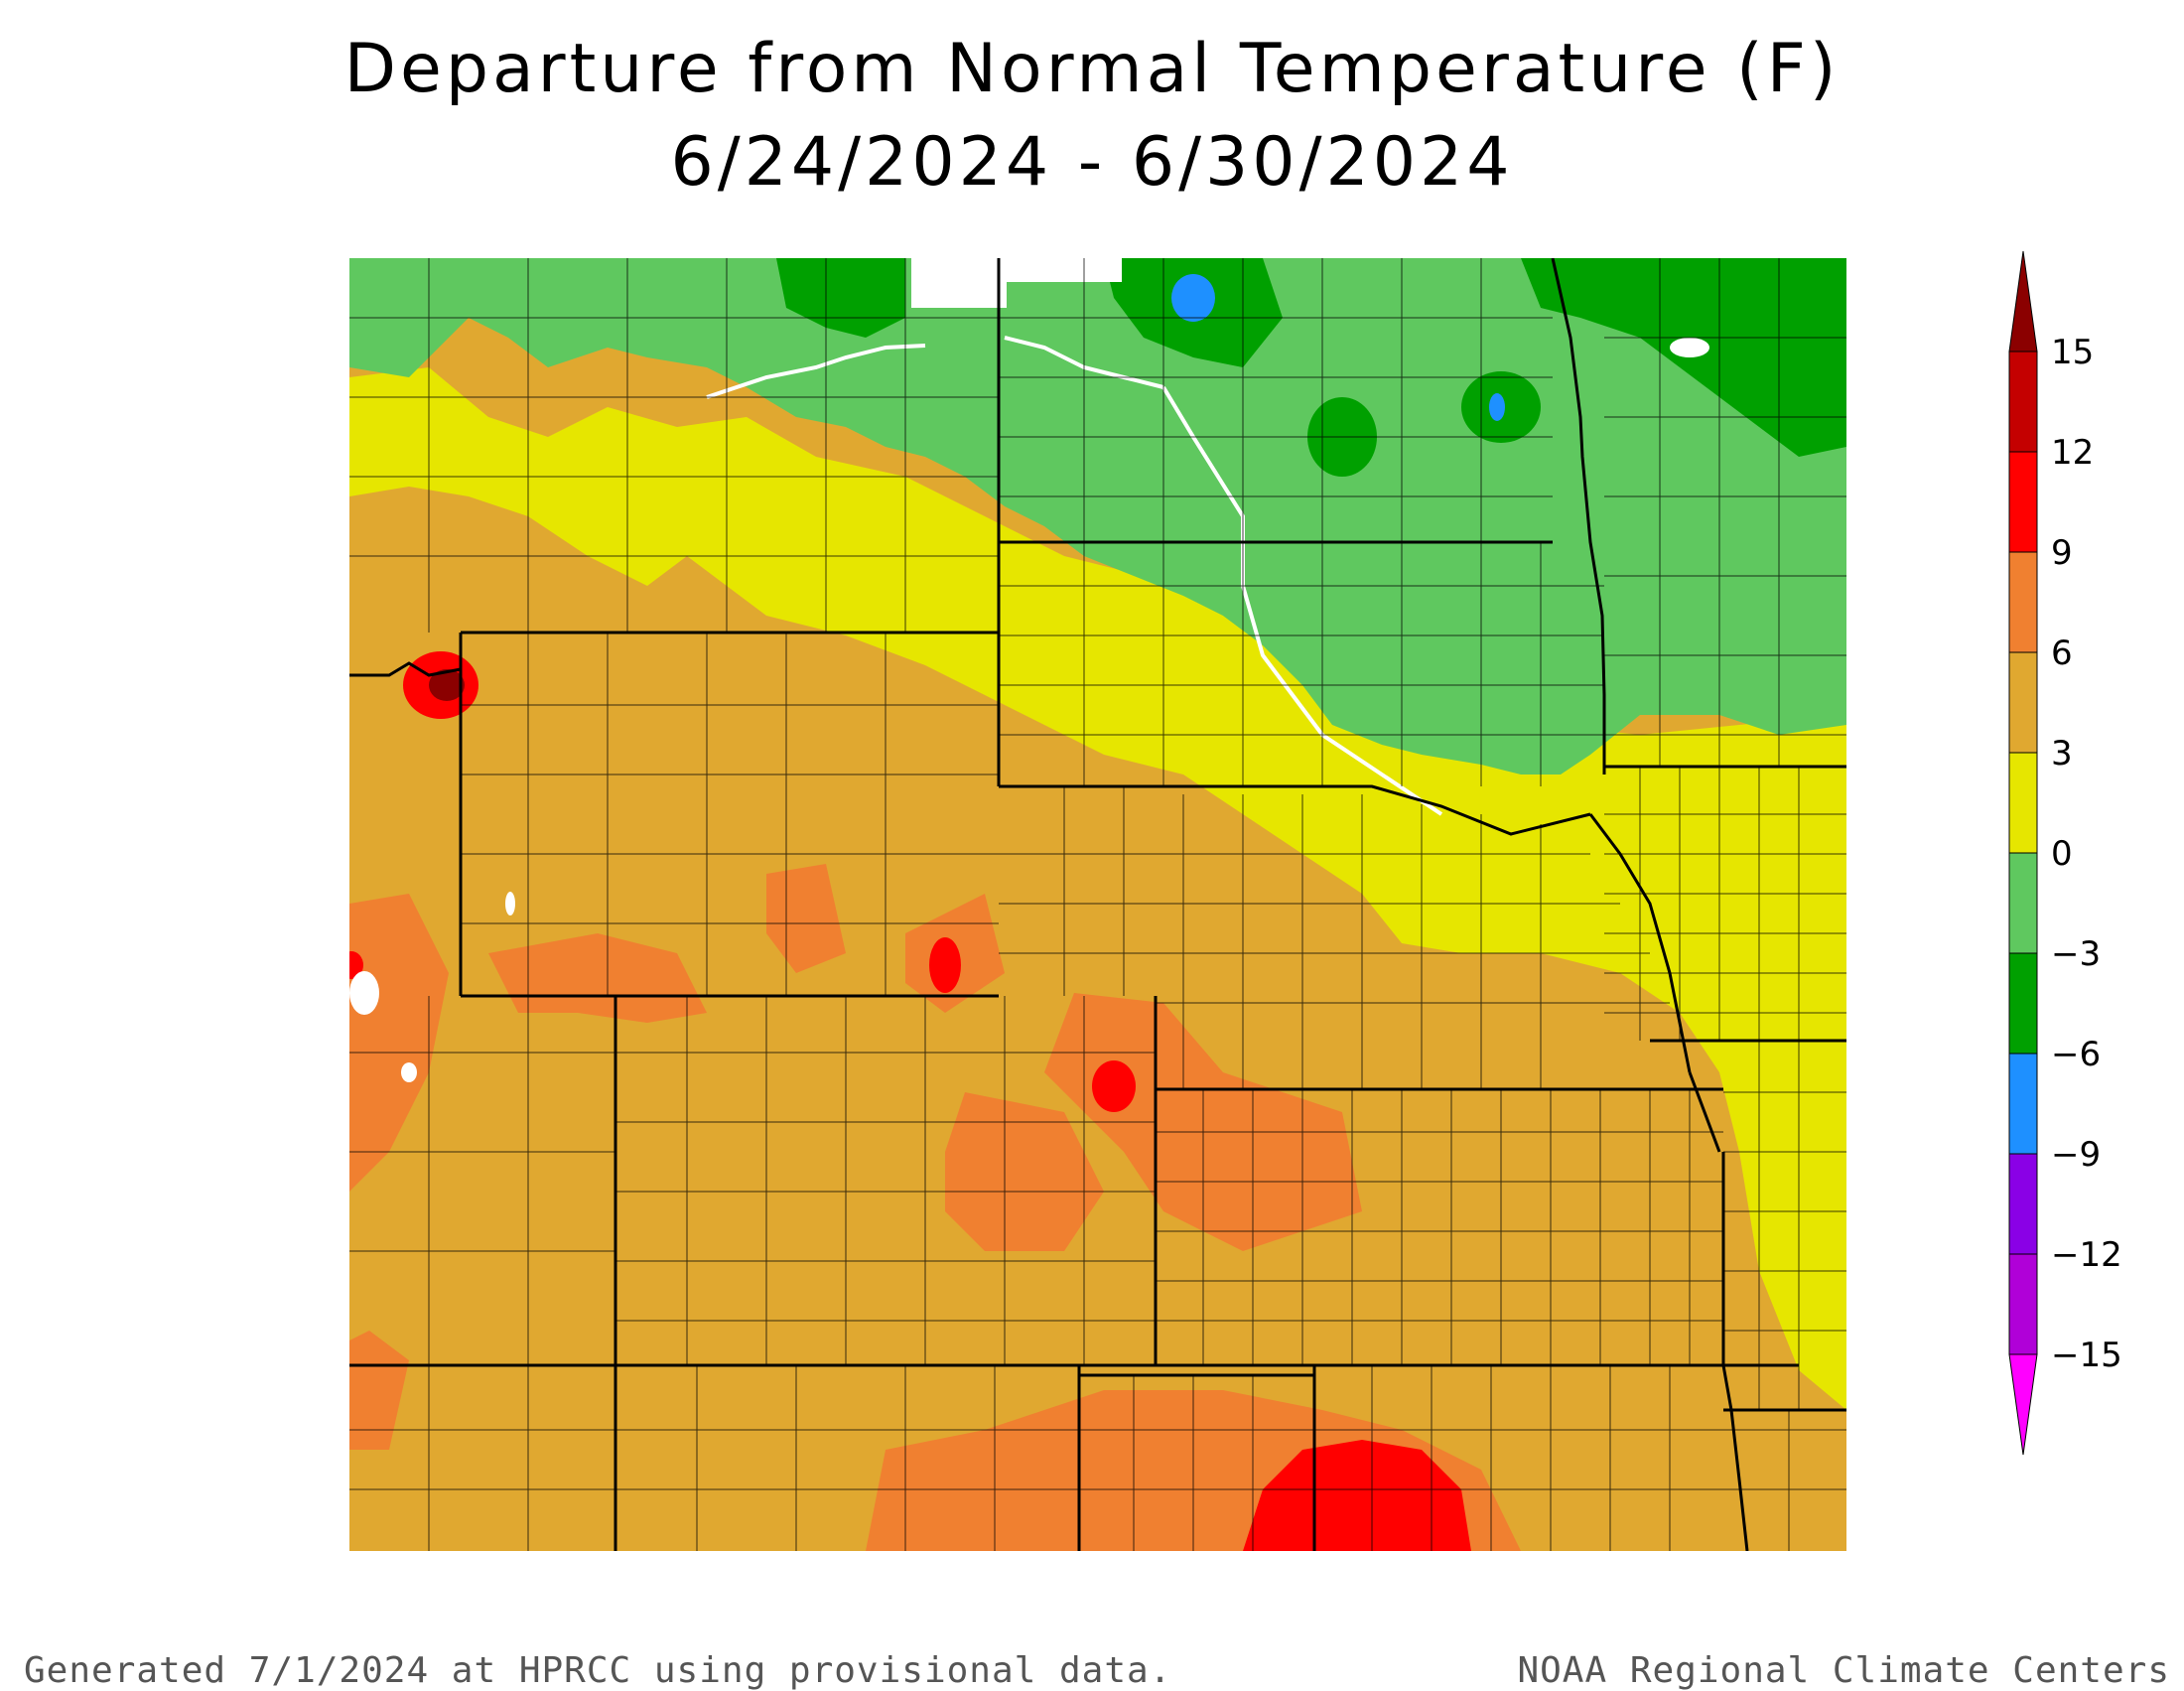  What do you see at coordinates (1092, 69) in the screenshot?
I see `map-title: Departure from Normal Temperature (F)` at bounding box center [1092, 69].